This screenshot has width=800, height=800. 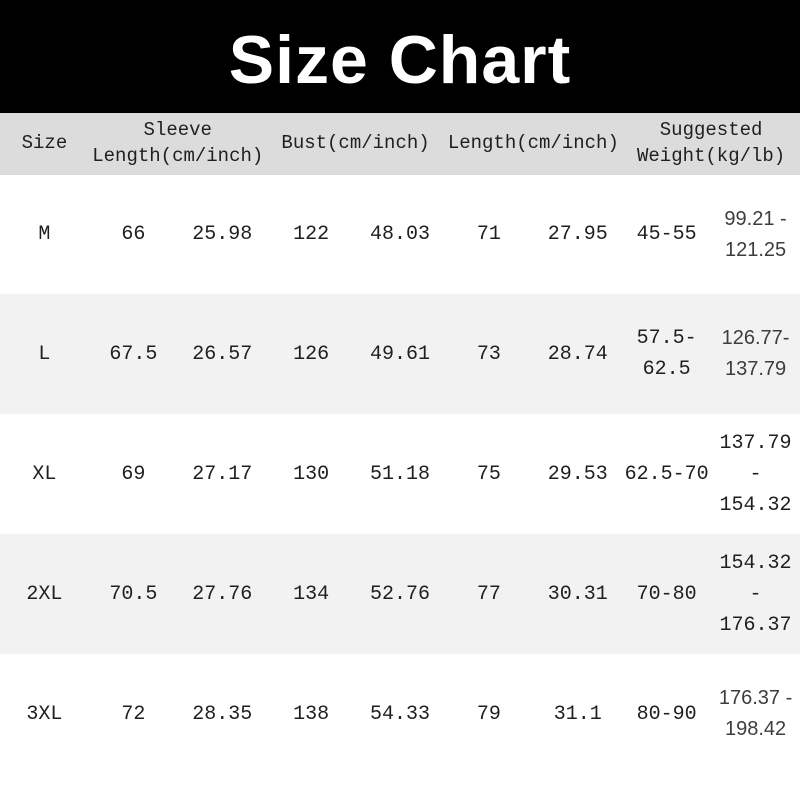 I want to click on page-title: Size Chart, so click(x=400, y=59).